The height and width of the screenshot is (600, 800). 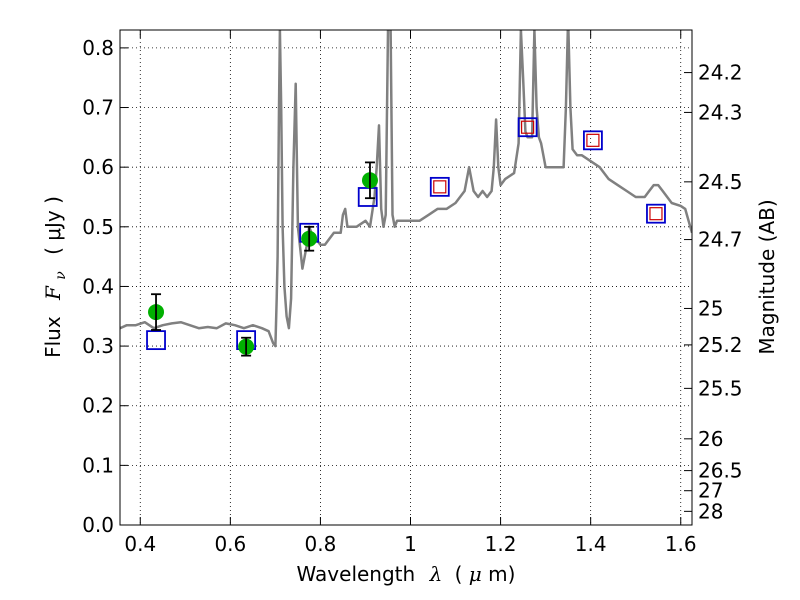 What do you see at coordinates (53, 293) in the screenshot?
I see `y-axis-label-symbol: F` at bounding box center [53, 293].